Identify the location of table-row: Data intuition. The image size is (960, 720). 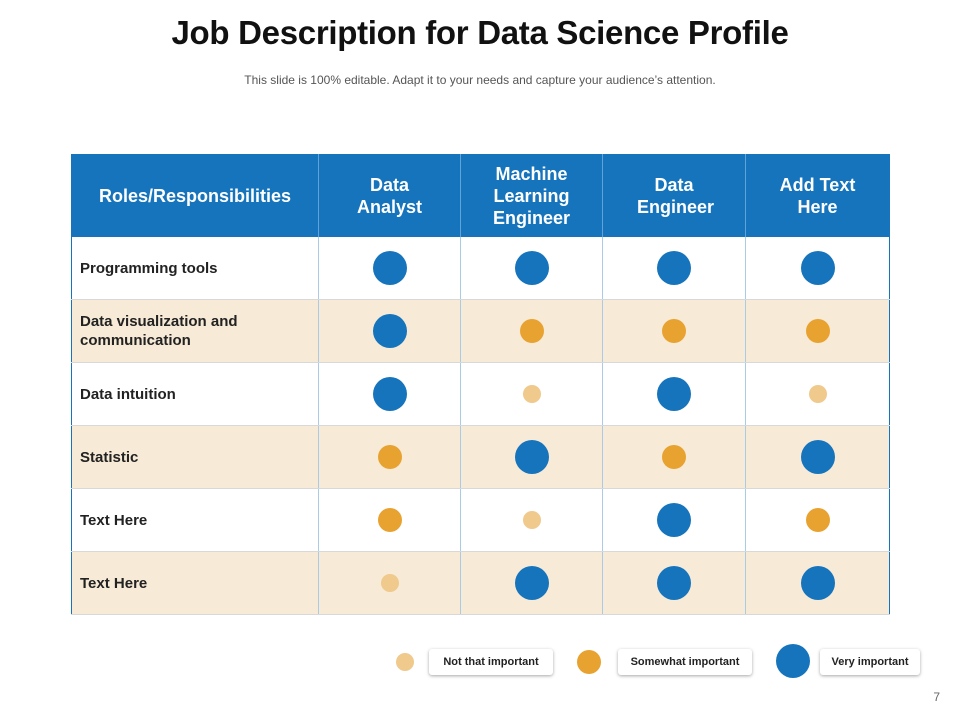
(480, 394).